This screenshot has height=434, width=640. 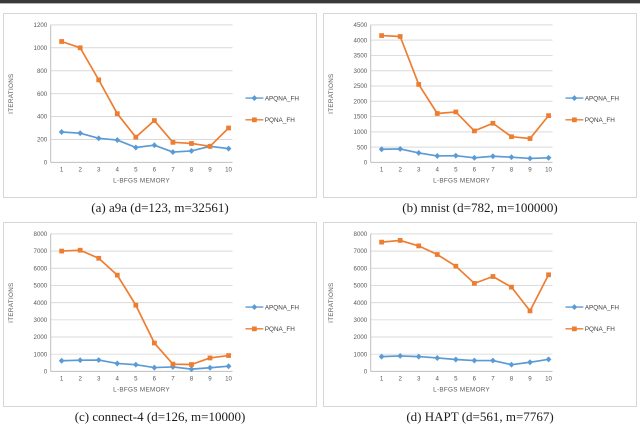 I want to click on y-tick-label: 1000, so click(x=41, y=48).